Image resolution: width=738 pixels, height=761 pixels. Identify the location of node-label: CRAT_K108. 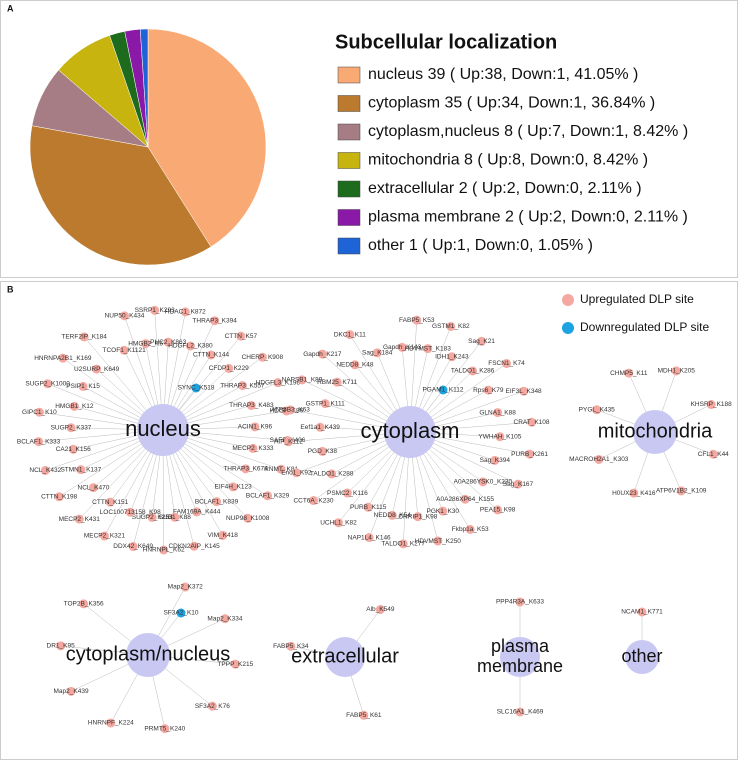
(532, 422).